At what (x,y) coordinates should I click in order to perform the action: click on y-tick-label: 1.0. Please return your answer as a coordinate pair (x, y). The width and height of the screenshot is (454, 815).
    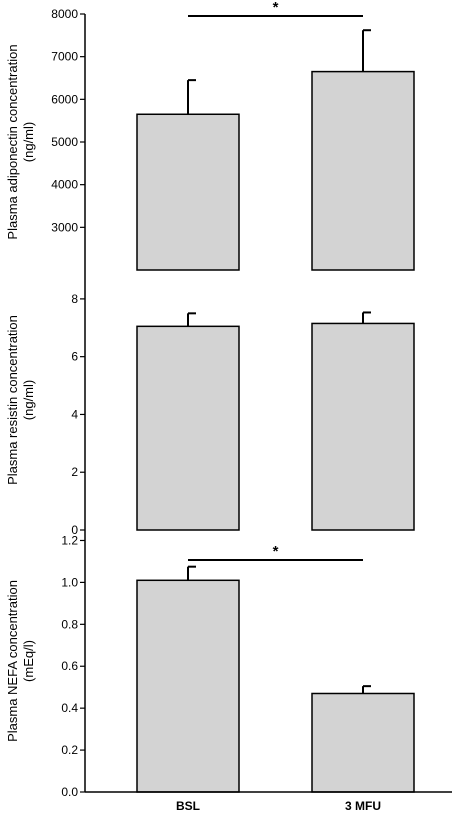
    Looking at the image, I should click on (69, 582).